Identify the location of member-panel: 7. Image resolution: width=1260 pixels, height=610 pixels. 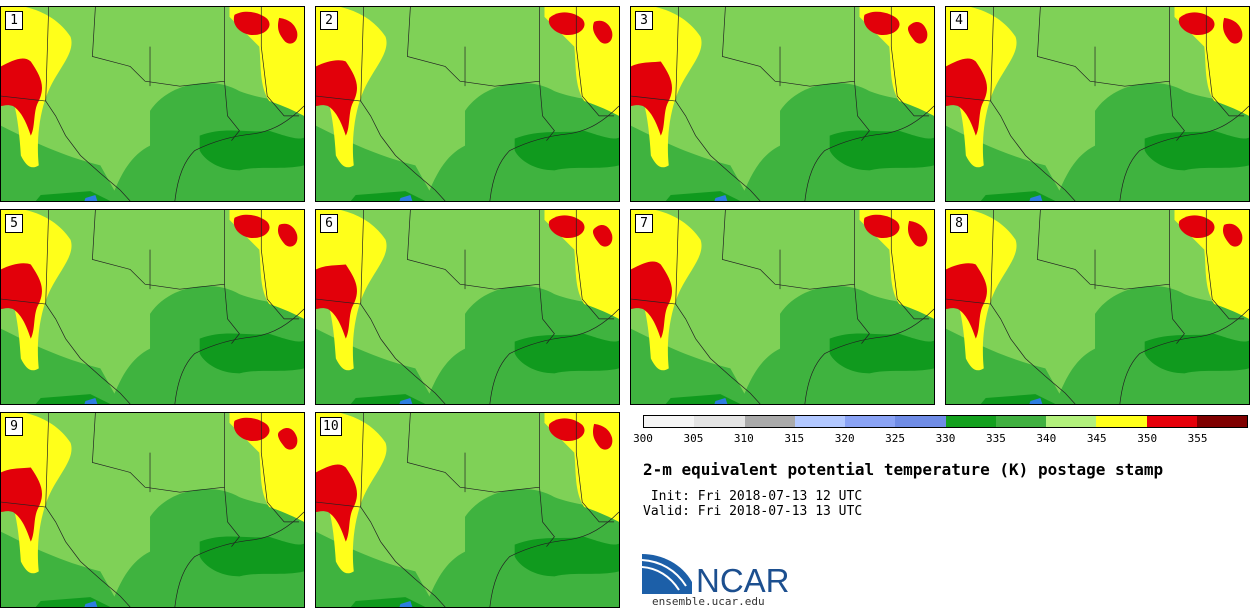
(782, 307).